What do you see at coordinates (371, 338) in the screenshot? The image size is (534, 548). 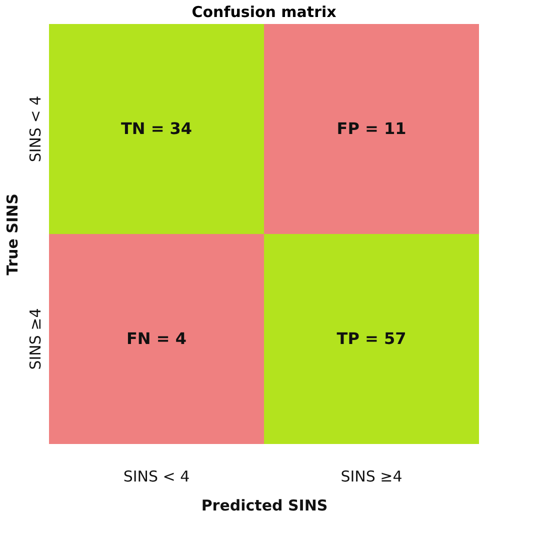 I see `data-label: TP = 57` at bounding box center [371, 338].